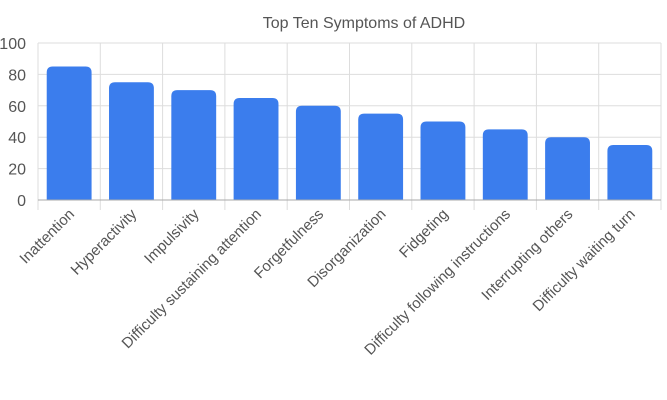 Image resolution: width=667 pixels, height=400 pixels. What do you see at coordinates (17, 170) in the screenshot?
I see `y-tick-label: 20` at bounding box center [17, 170].